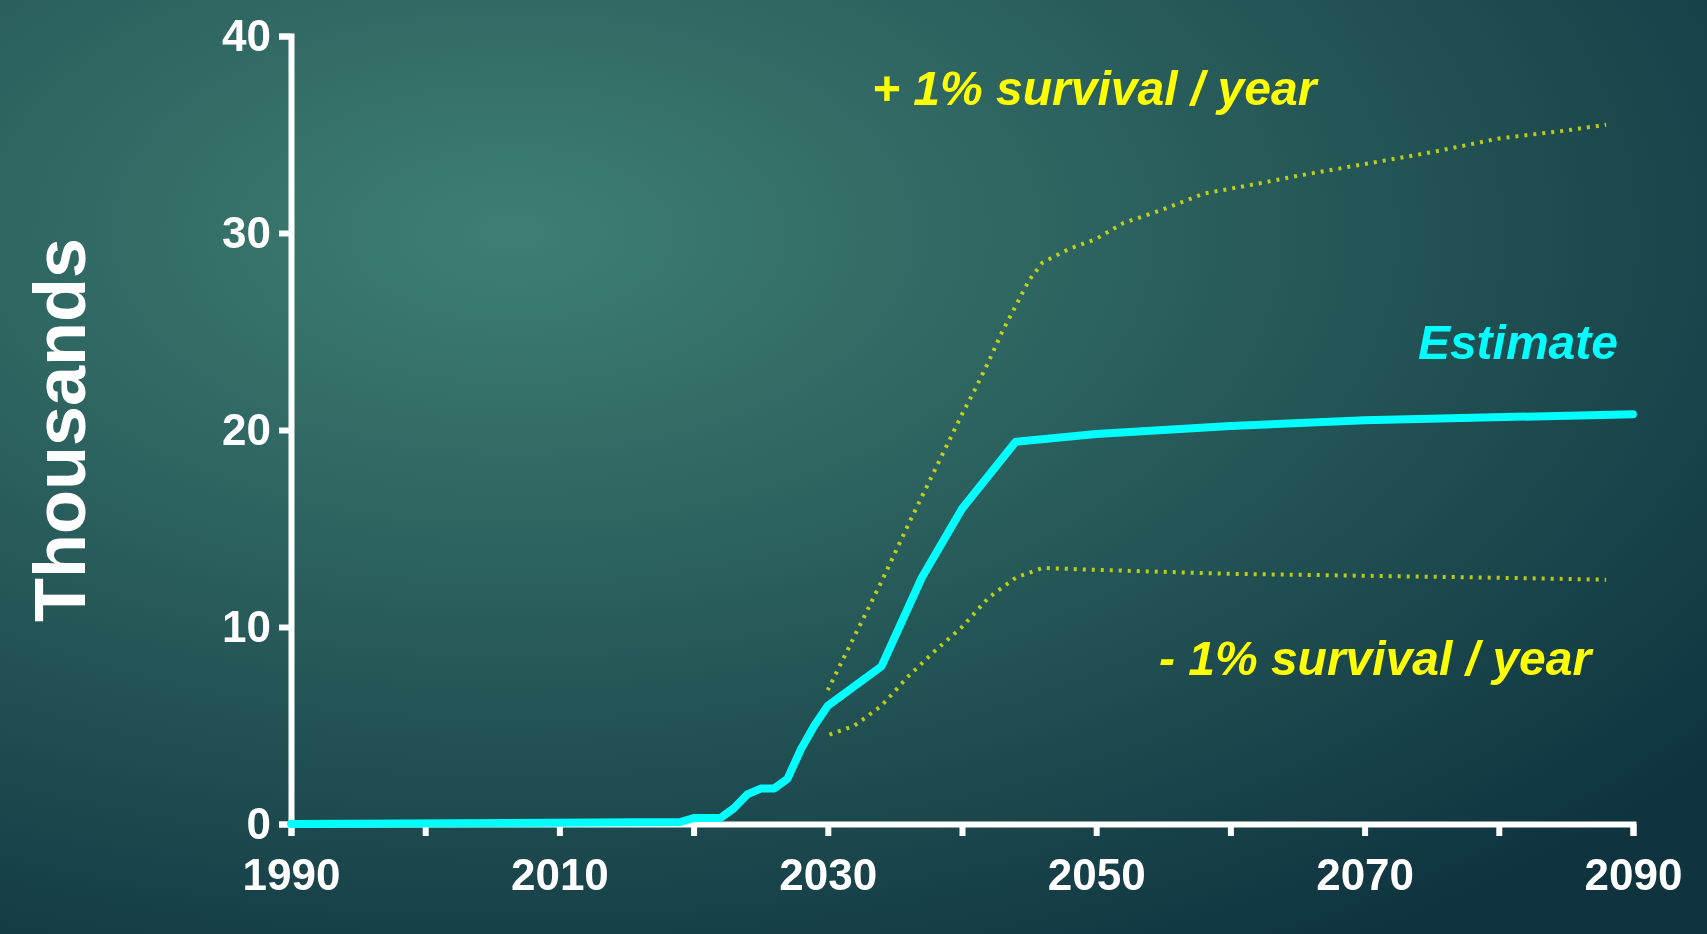 This screenshot has width=1707, height=934. What do you see at coordinates (828, 874) in the screenshot?
I see `x-tick-label: 2030` at bounding box center [828, 874].